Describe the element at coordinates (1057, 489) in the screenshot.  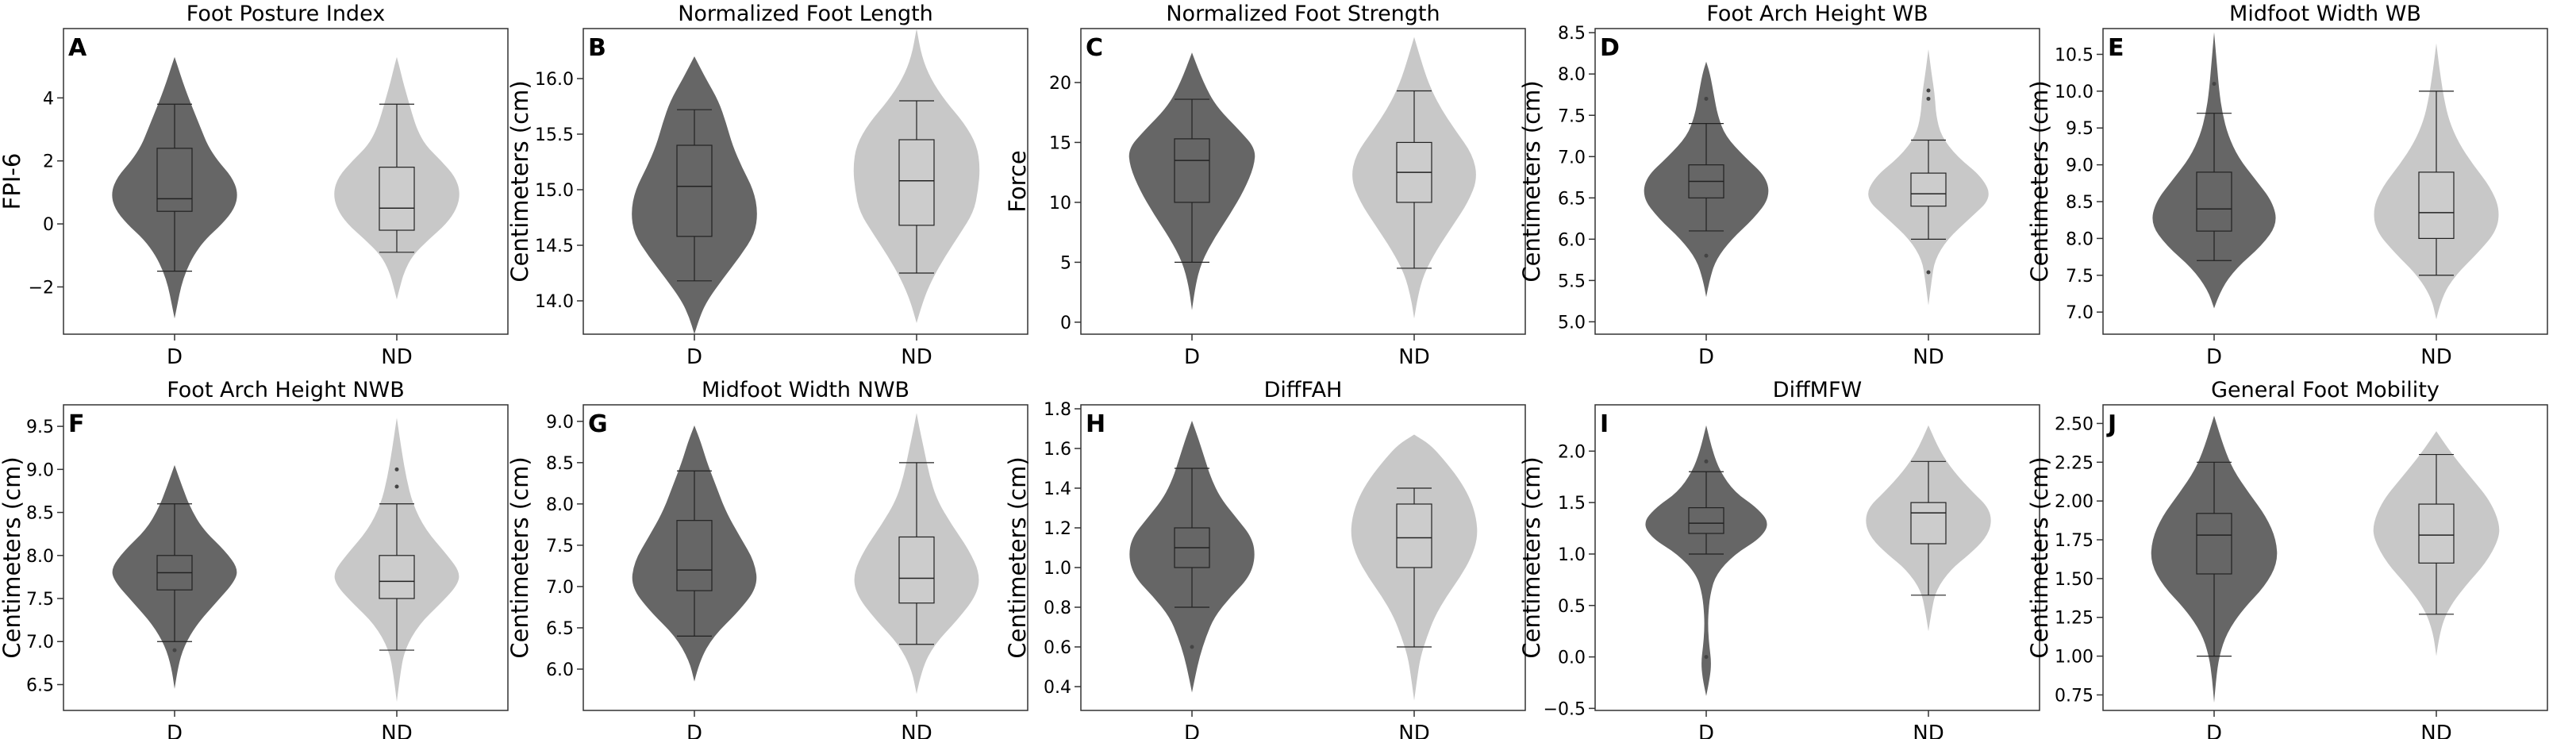
I see `y-tick-label: 1.4` at that location.